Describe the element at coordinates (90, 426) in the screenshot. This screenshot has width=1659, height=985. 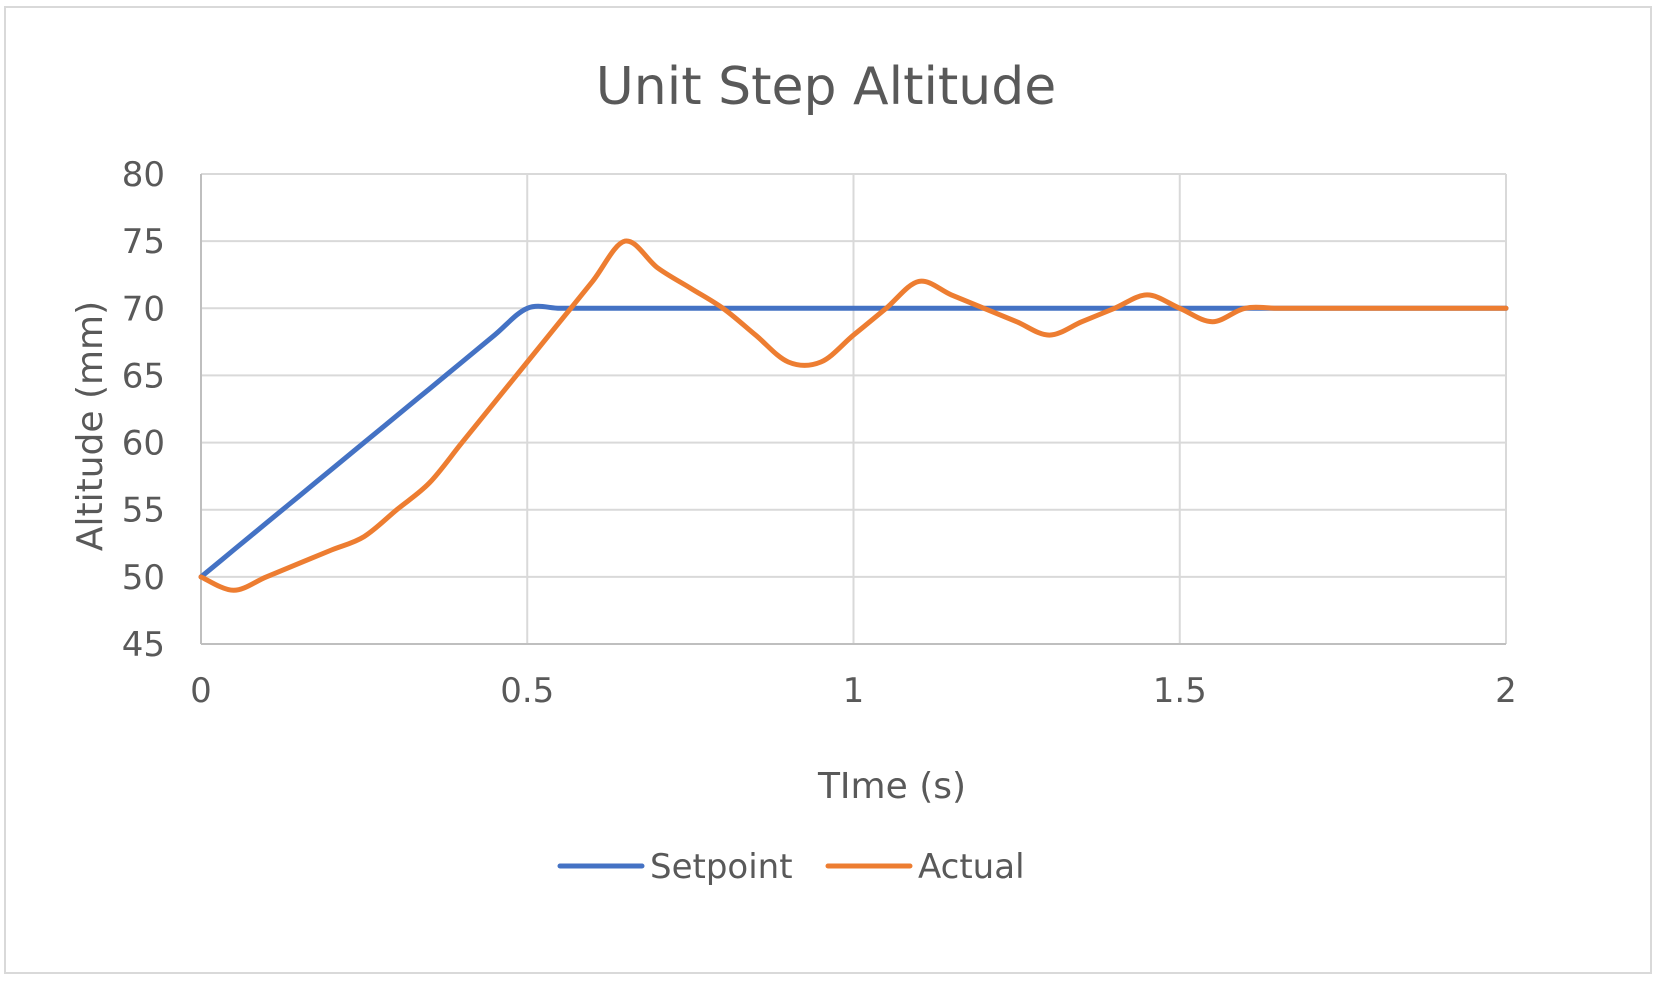
I see `y-axis-title: Altitude (mm)` at that location.